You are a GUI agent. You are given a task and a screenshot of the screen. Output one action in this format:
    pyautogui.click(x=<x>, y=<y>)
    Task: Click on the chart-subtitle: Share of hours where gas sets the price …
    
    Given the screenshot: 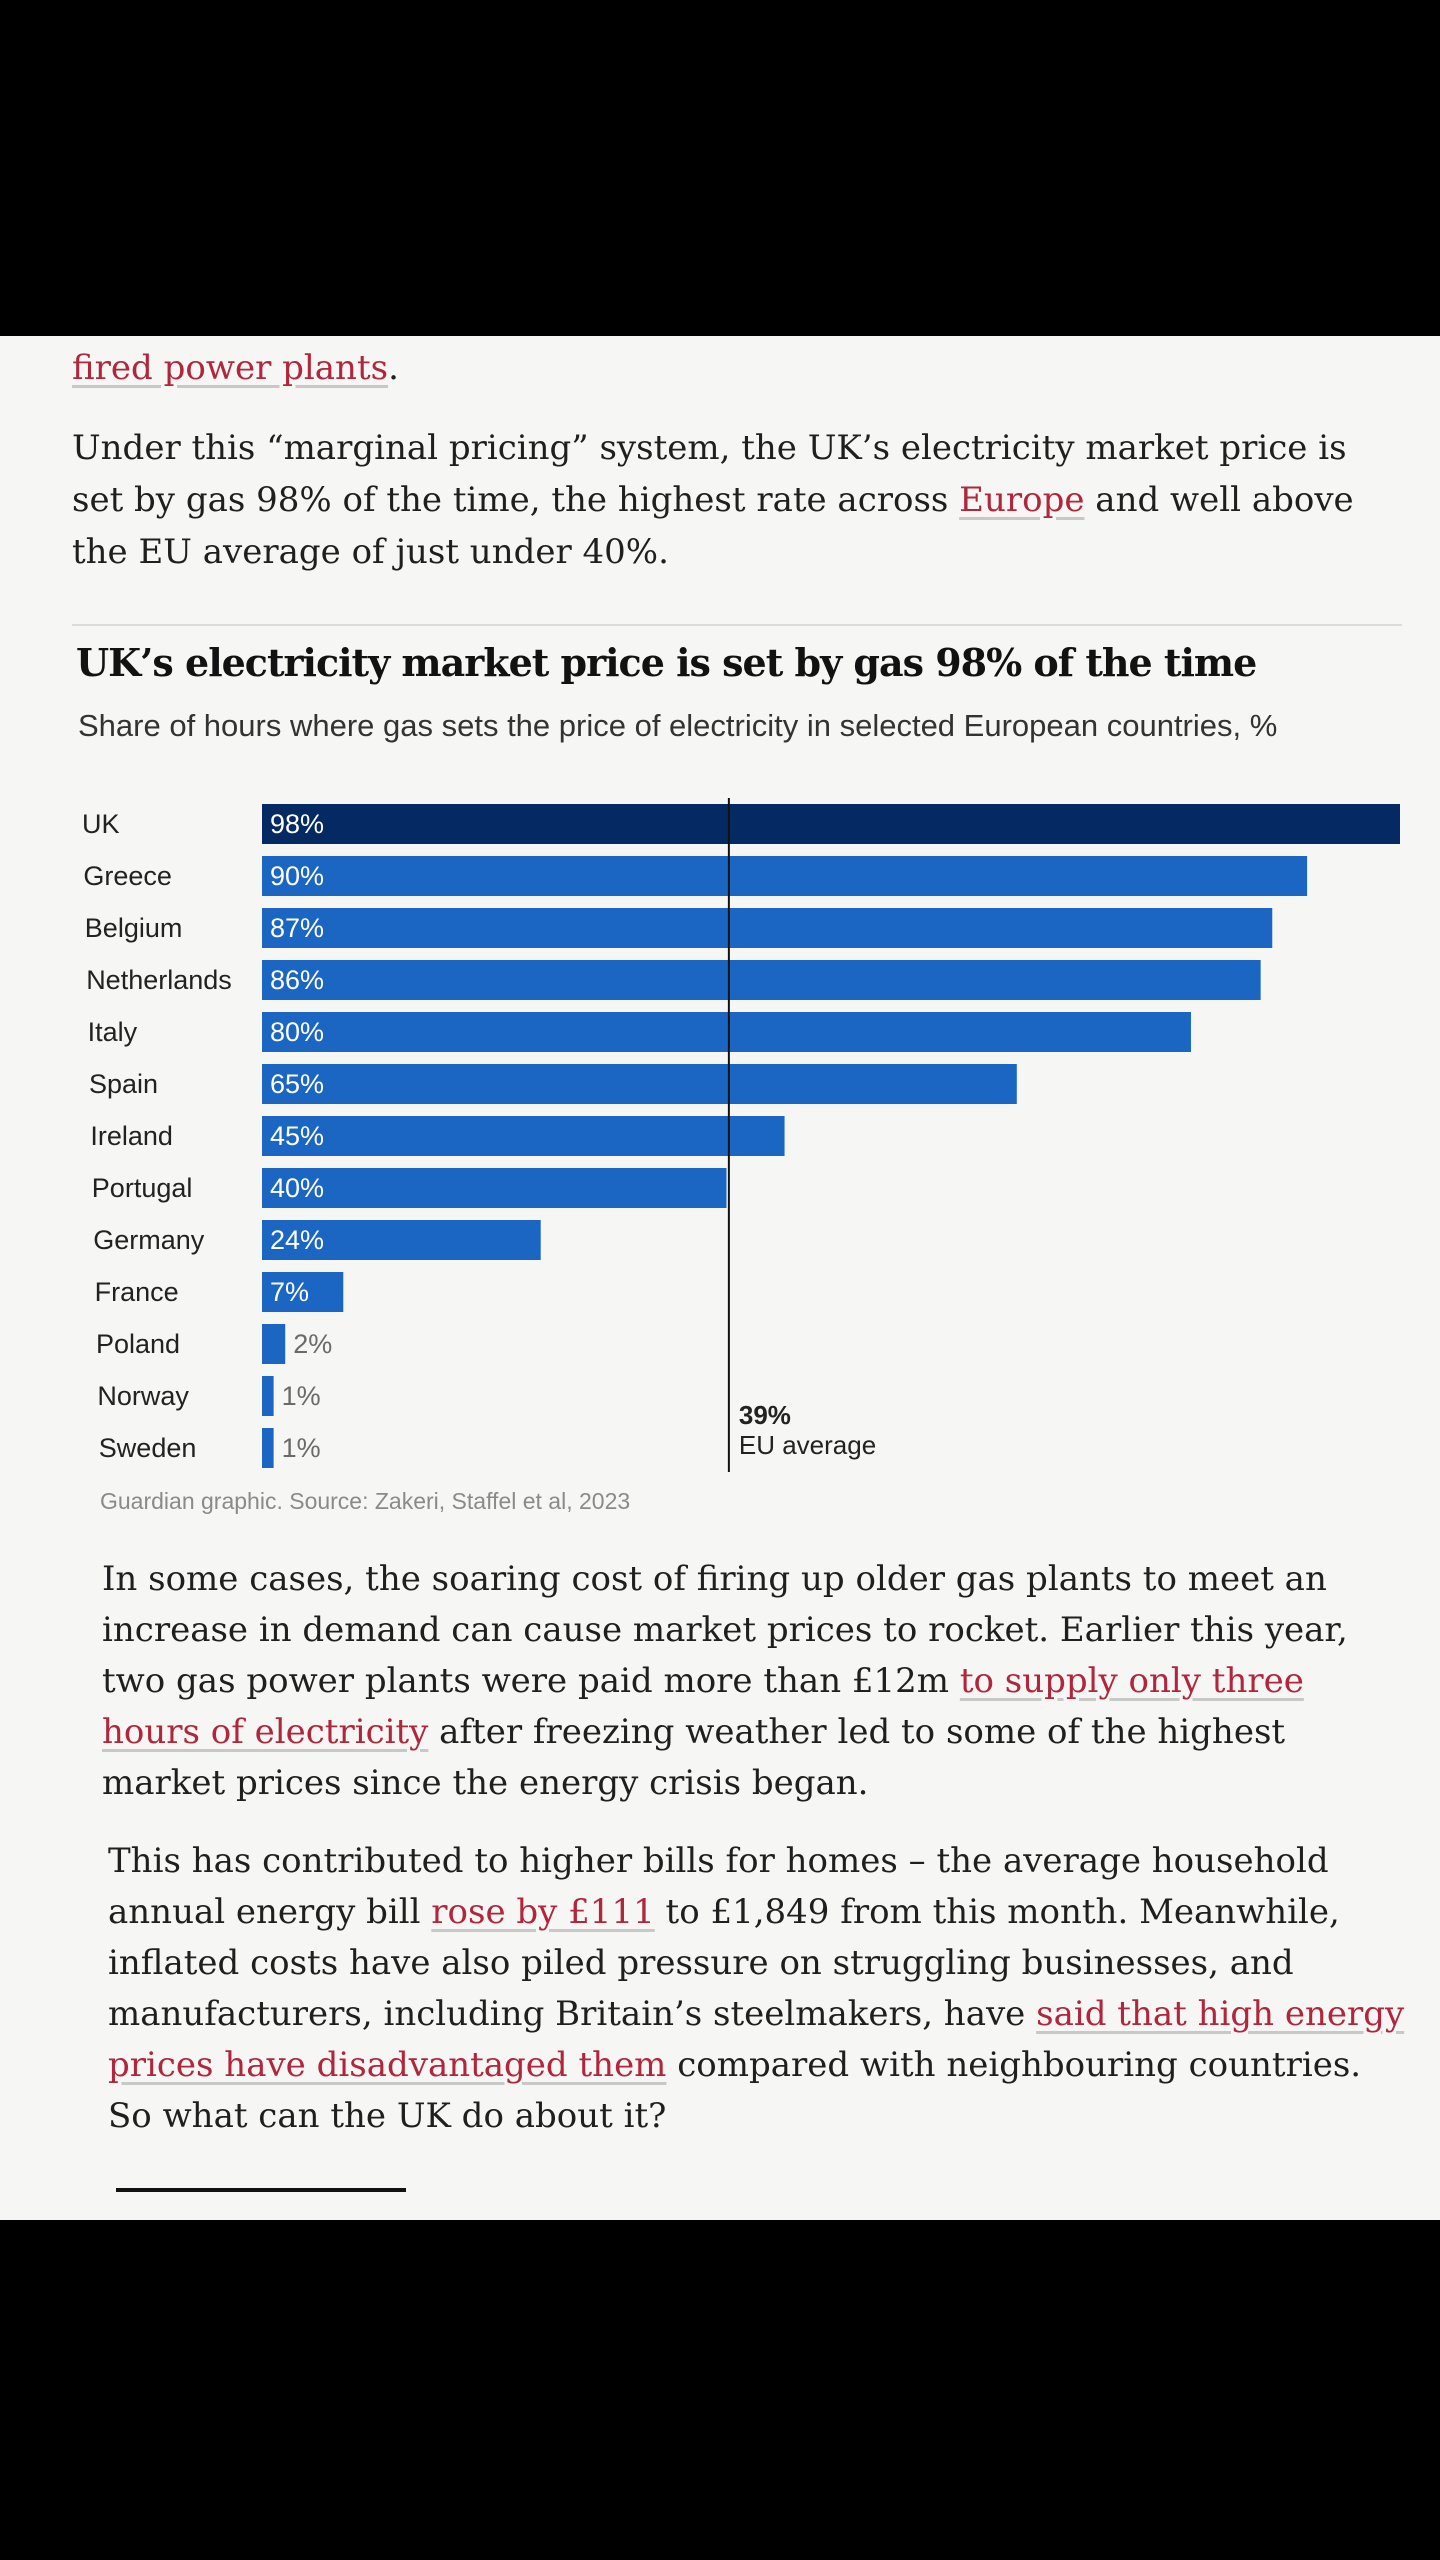 What is the action you would take?
    pyautogui.click(x=678, y=725)
    